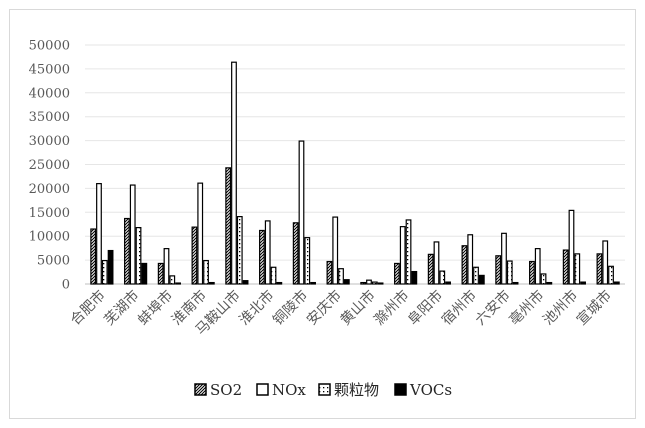 This screenshot has width=645, height=428. What do you see at coordinates (301, 212) in the screenshot?
I see `bar-NOx-铜陵市` at bounding box center [301, 212].